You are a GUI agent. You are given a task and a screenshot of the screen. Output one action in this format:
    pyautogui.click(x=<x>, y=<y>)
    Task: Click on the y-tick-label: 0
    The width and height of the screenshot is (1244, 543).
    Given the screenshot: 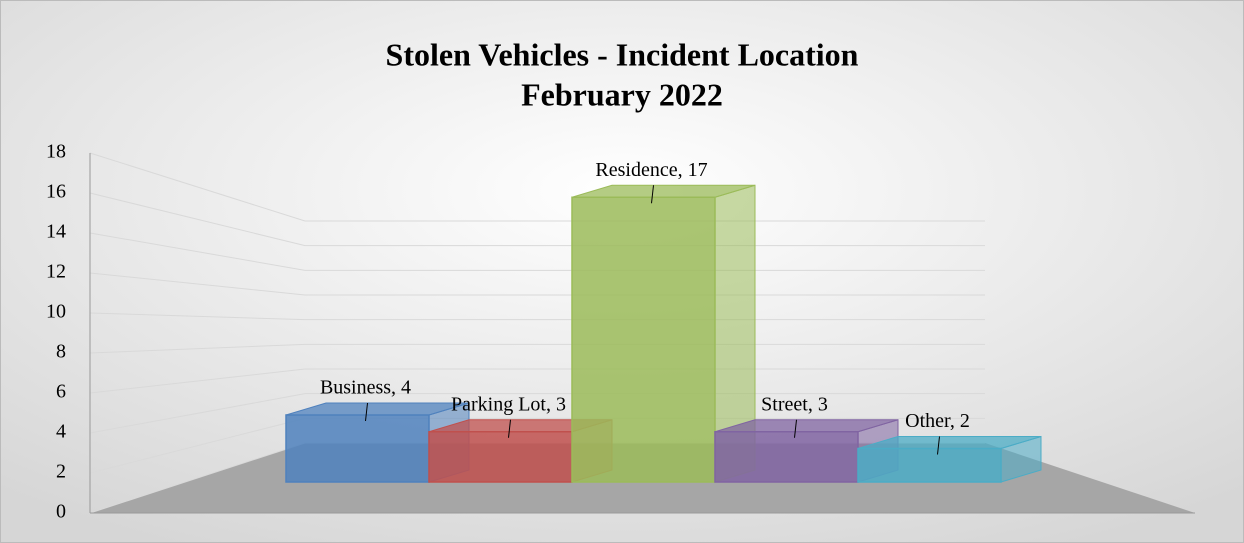 What is the action you would take?
    pyautogui.click(x=61, y=512)
    